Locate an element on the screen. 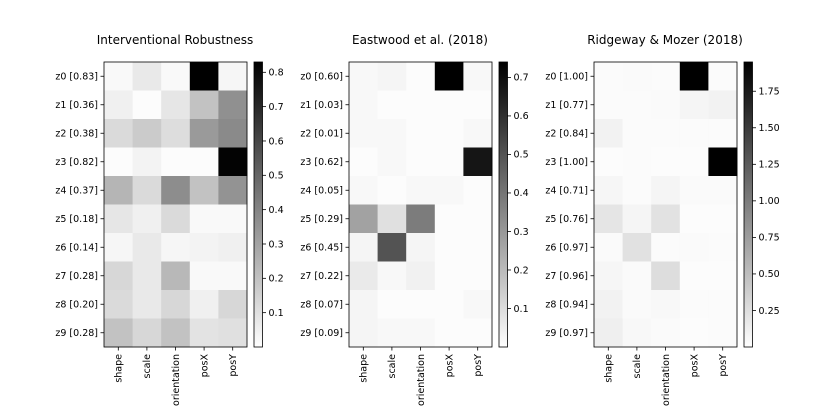 The image size is (830, 415). colorbar-tick-label: 0.50 is located at coordinates (769, 274).